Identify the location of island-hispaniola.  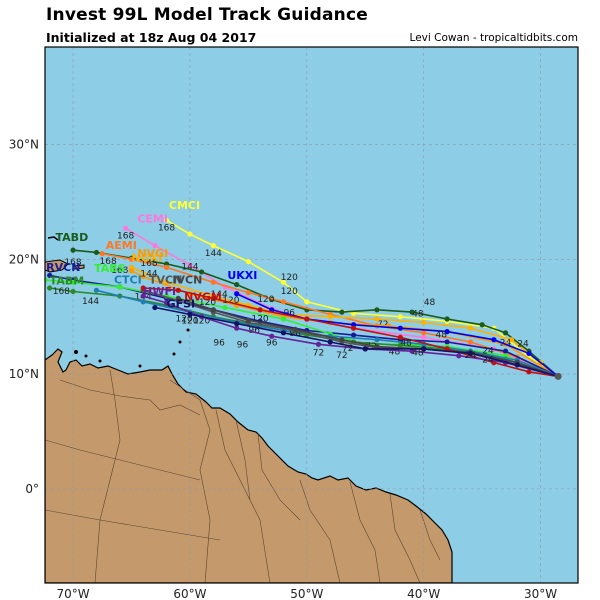
(57, 266).